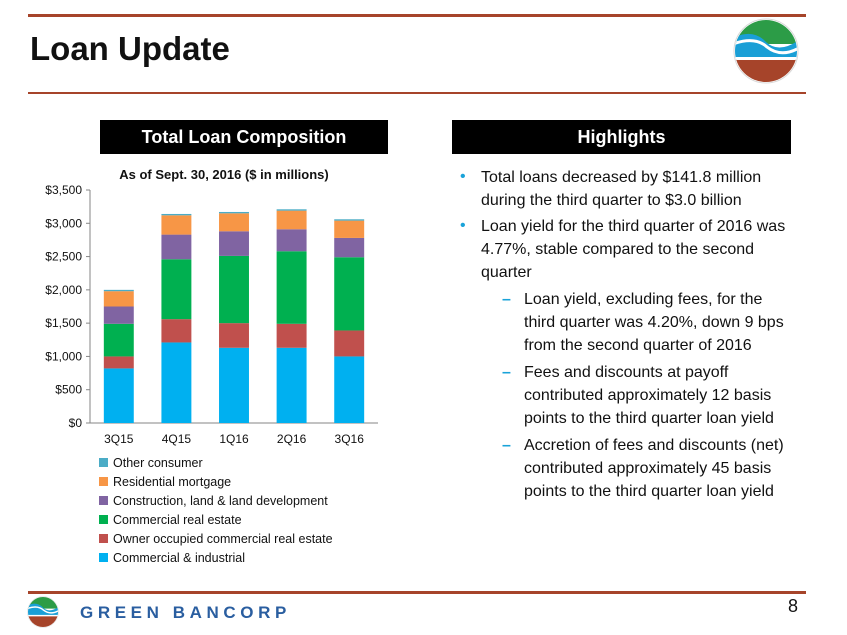 The image size is (847, 635). I want to click on y-tick-label: $2,000, so click(63, 290).